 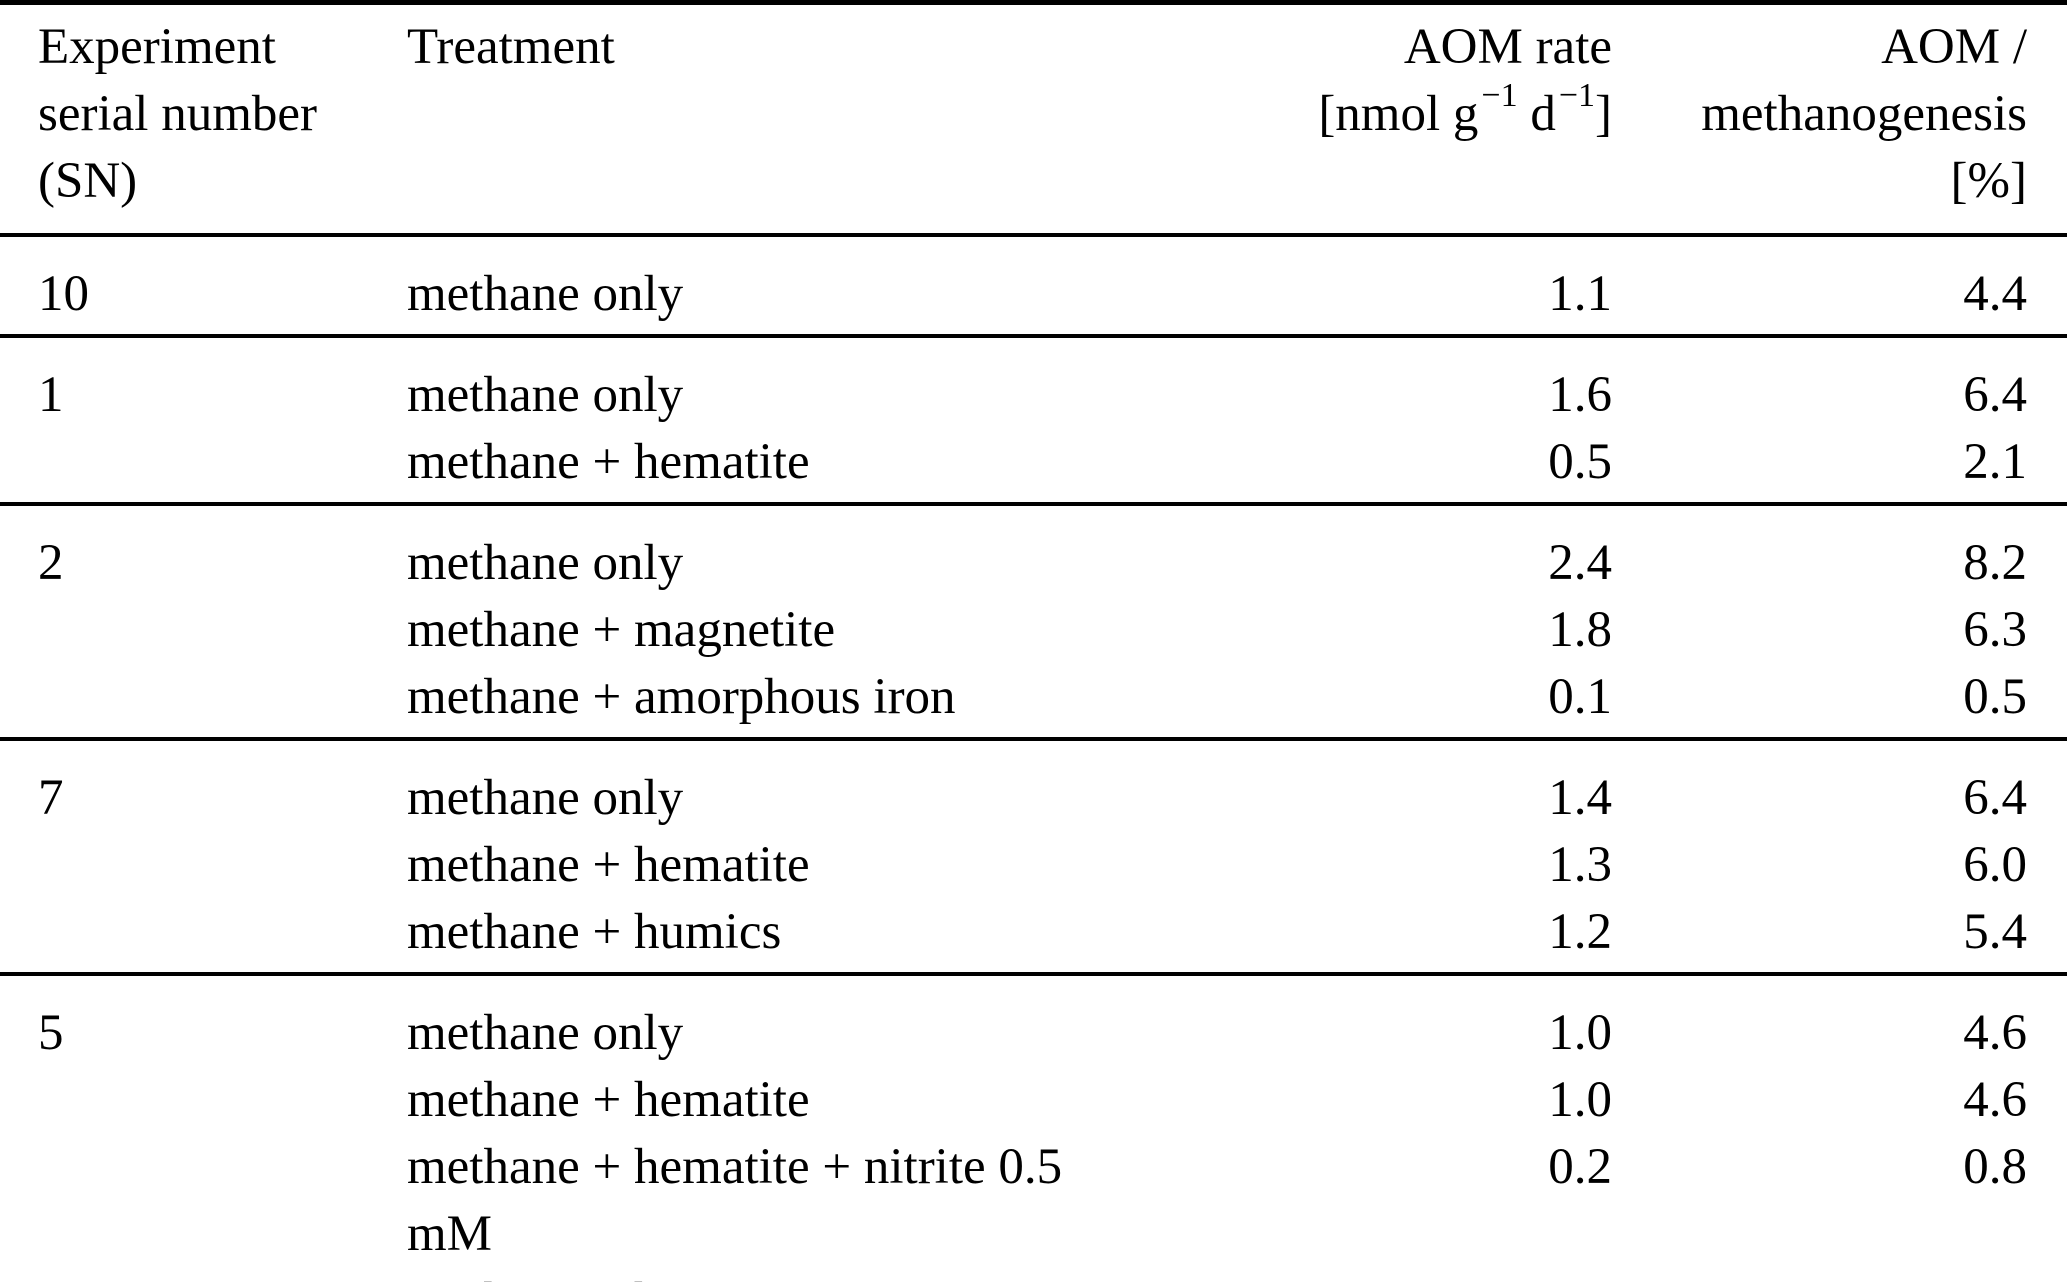 I want to click on group-sn-10: 10 methane only 1.1 4.4, so click(x=1033, y=285).